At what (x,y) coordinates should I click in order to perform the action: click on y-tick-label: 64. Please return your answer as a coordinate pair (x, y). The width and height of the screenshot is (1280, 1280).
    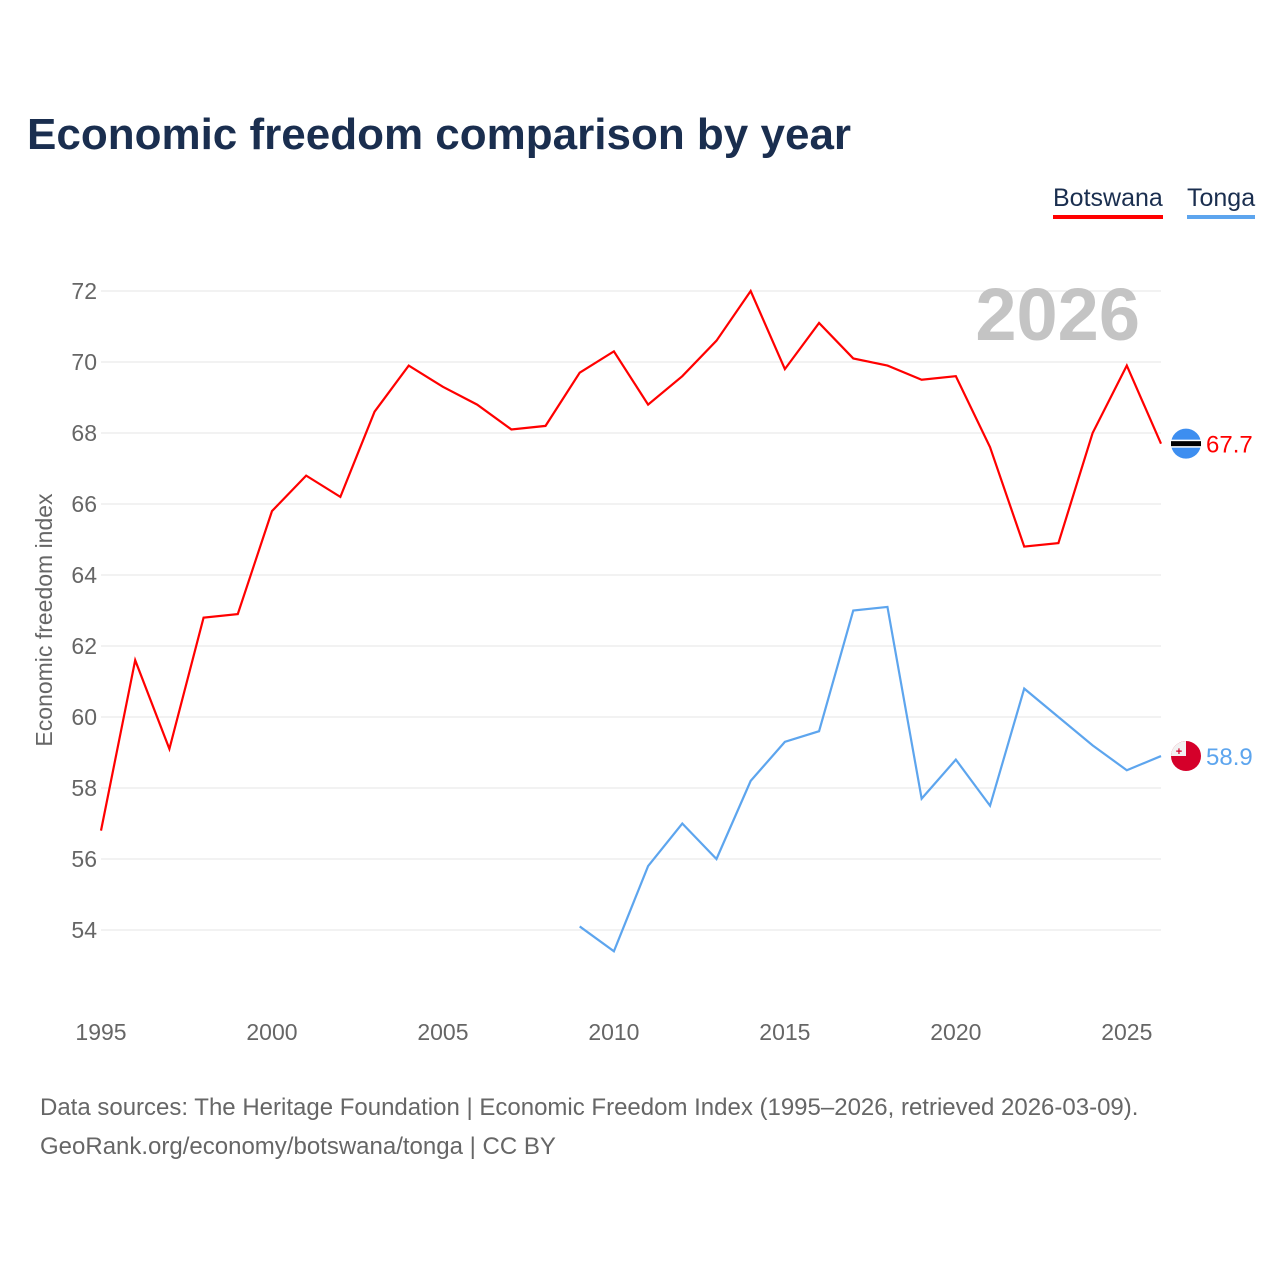
    Looking at the image, I should click on (84, 575).